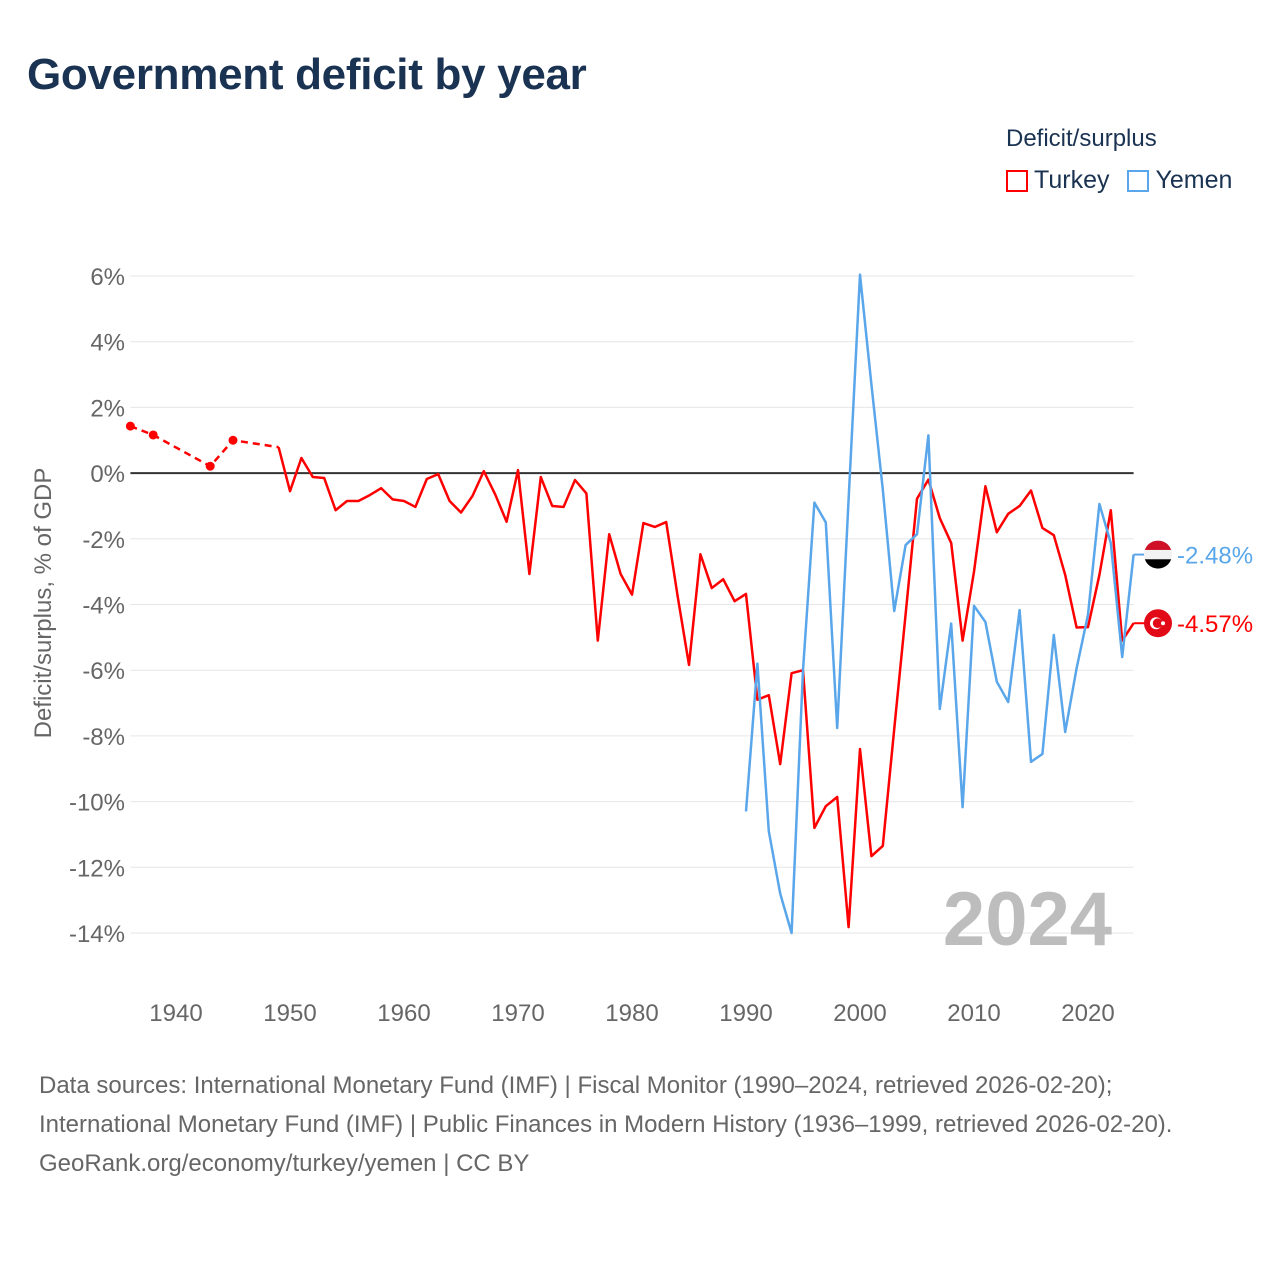 The width and height of the screenshot is (1280, 1280). Describe the element at coordinates (973, 1013) in the screenshot. I see `x-tick-label: 2010` at that location.